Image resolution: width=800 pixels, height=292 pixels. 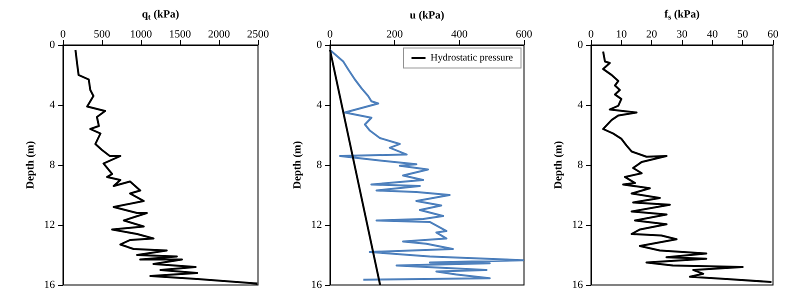 What do you see at coordinates (141, 34) in the screenshot?
I see `x-tick-label: 1000` at bounding box center [141, 34].